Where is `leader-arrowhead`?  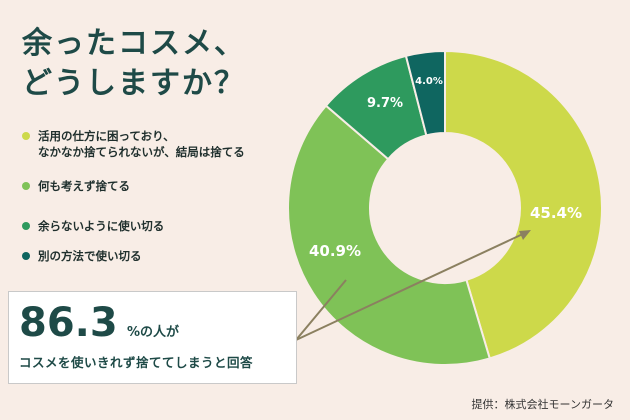 leader-arrowhead is located at coordinates (525, 235).